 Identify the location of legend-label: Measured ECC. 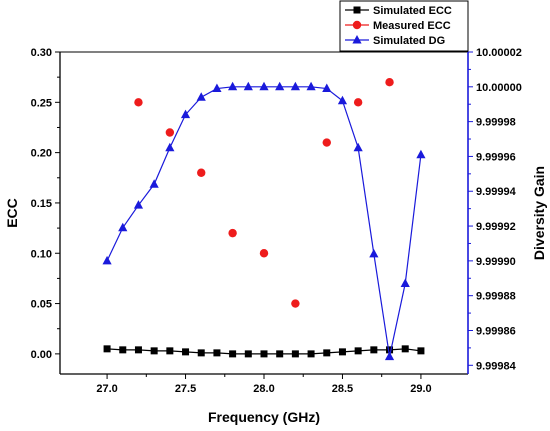
(412, 26).